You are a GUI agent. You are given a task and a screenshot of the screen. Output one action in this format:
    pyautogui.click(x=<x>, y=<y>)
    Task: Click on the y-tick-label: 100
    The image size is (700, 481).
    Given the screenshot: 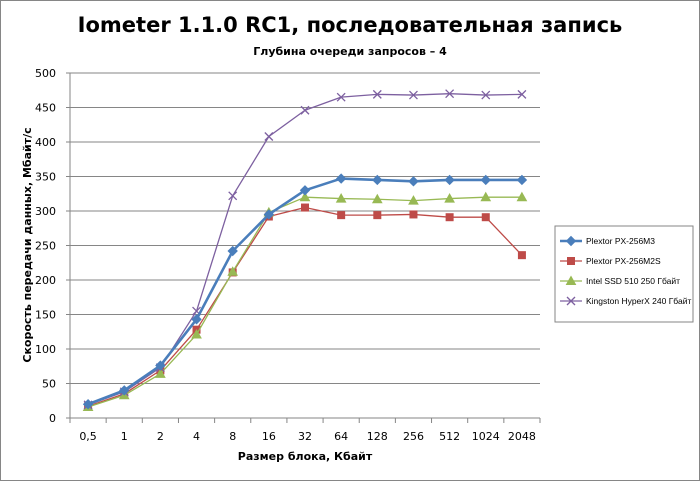 What is the action you would take?
    pyautogui.click(x=45, y=349)
    